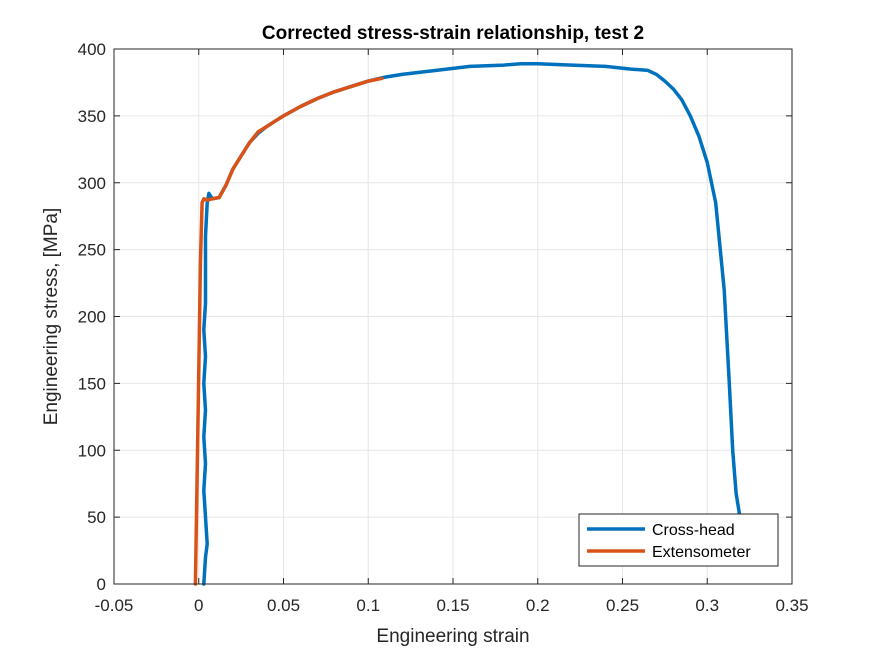  Describe the element at coordinates (198, 605) in the screenshot. I see `x-tick-label: 0` at that location.